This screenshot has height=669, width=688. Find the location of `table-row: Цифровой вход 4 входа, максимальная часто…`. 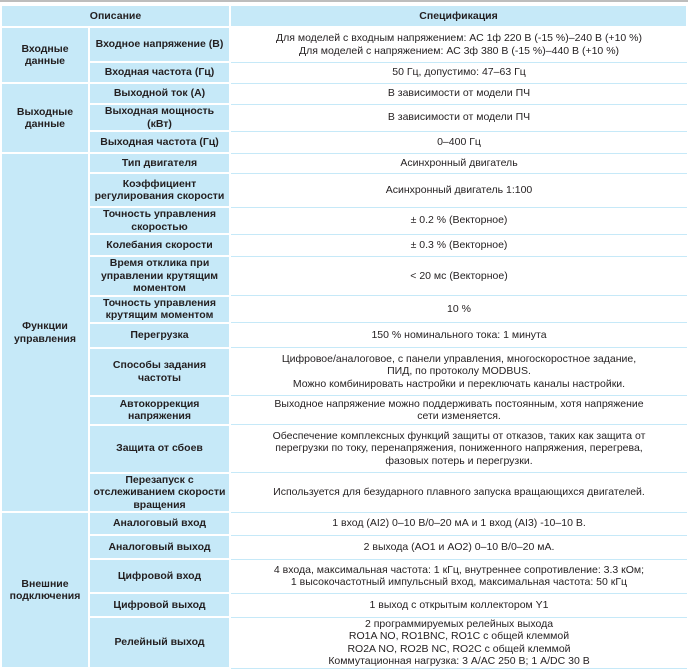

table-row: Цифровой вход 4 входа, максимальная часто… is located at coordinates (344, 576).